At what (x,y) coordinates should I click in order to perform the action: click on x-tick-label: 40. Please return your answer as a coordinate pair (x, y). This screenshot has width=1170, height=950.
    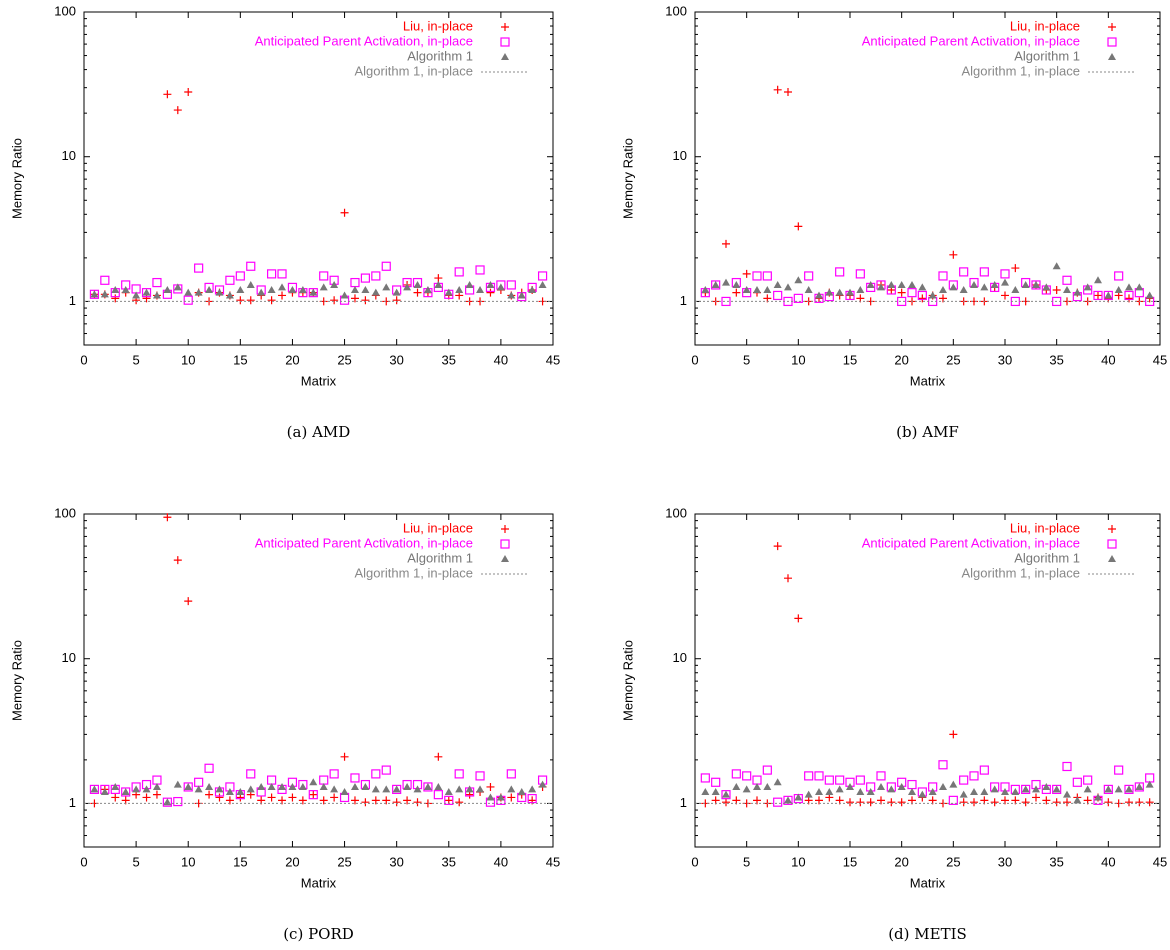
    Looking at the image, I should click on (501, 861).